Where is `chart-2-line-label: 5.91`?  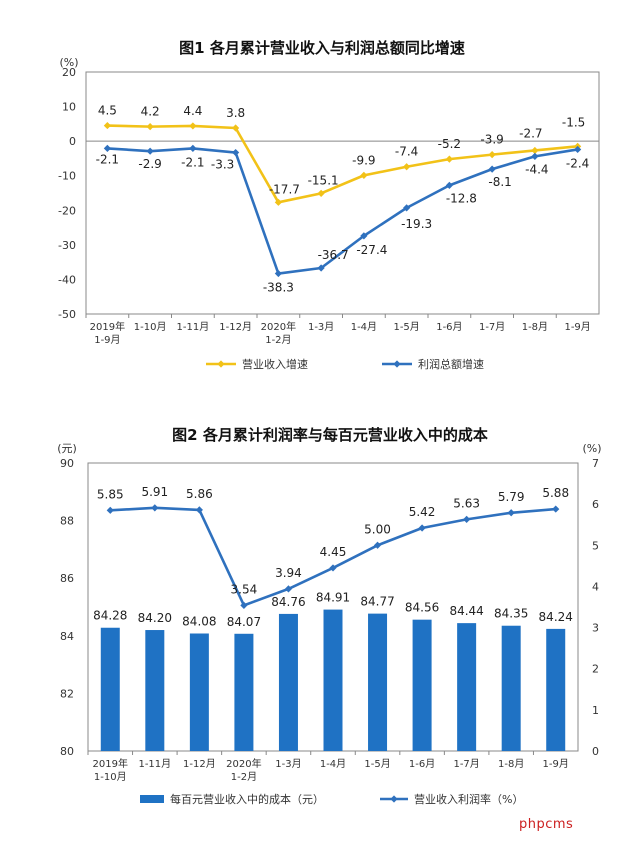
chart-2-line-label: 5.91 is located at coordinates (154, 492).